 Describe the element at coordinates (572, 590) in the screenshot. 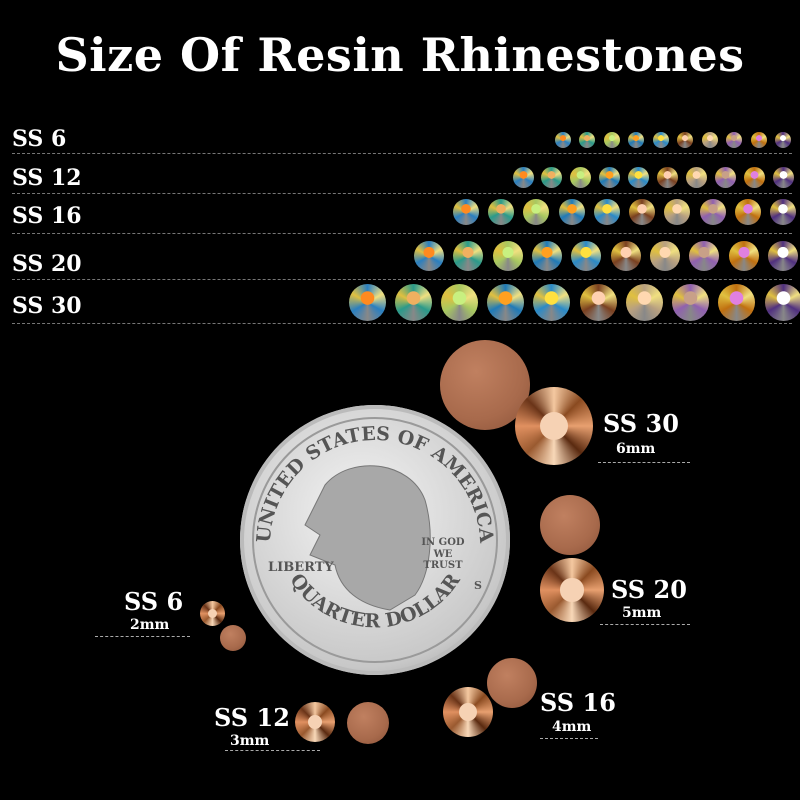

I see `rhinestone-ss20` at that location.